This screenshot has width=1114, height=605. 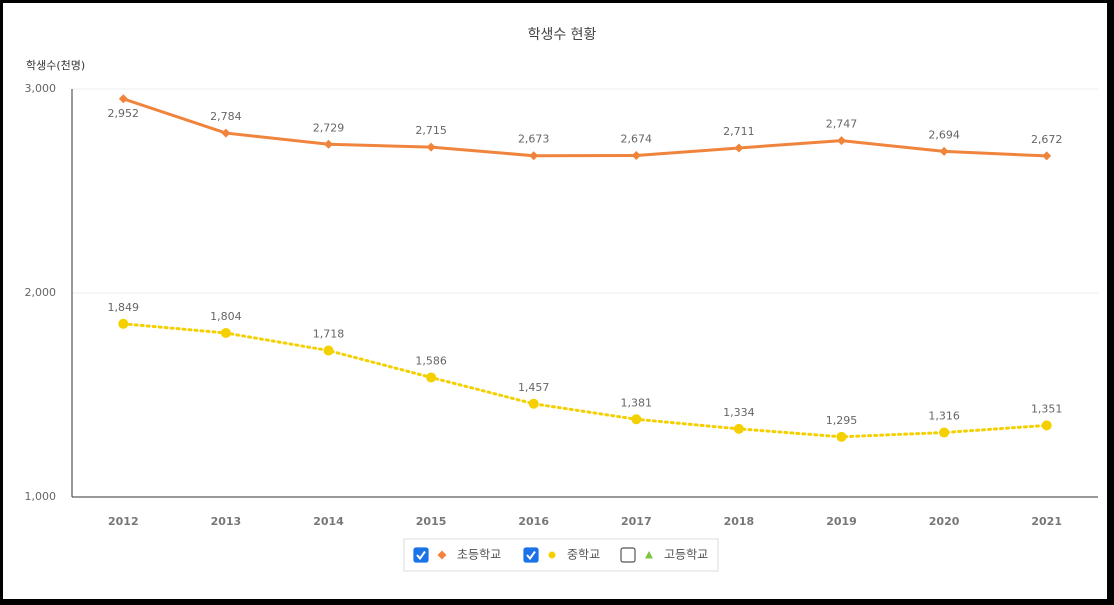 I want to click on data-label: 2,694, so click(x=944, y=134).